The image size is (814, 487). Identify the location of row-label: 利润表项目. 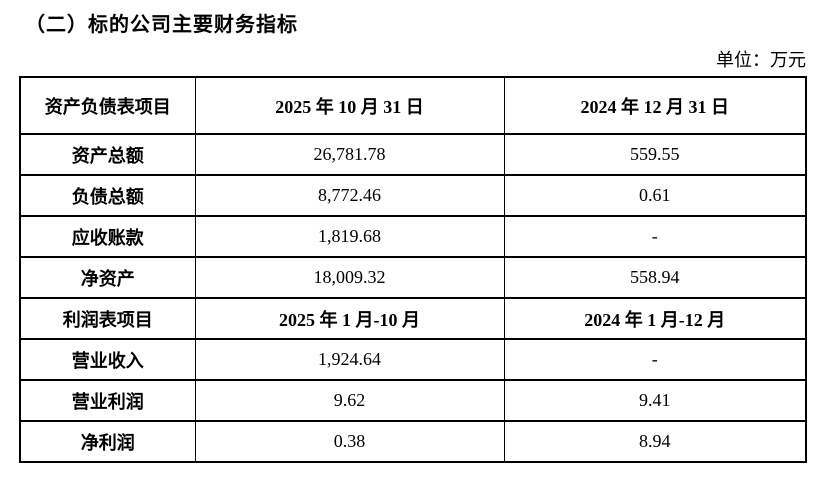
(107, 318).